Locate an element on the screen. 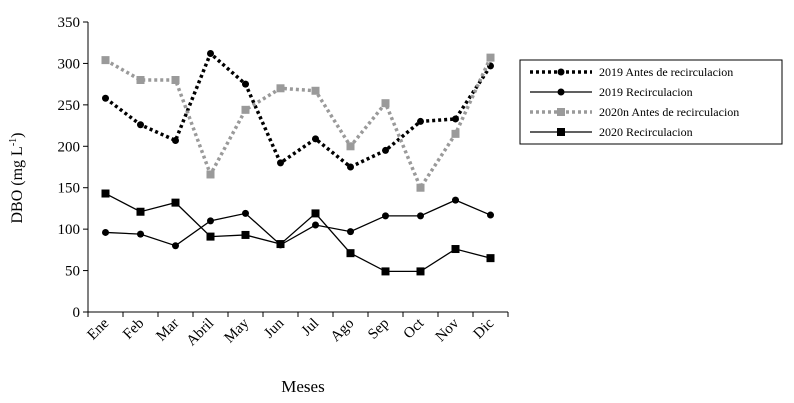 Image resolution: width=794 pixels, height=403 pixels. y-tick-label: 150 is located at coordinates (69, 189).